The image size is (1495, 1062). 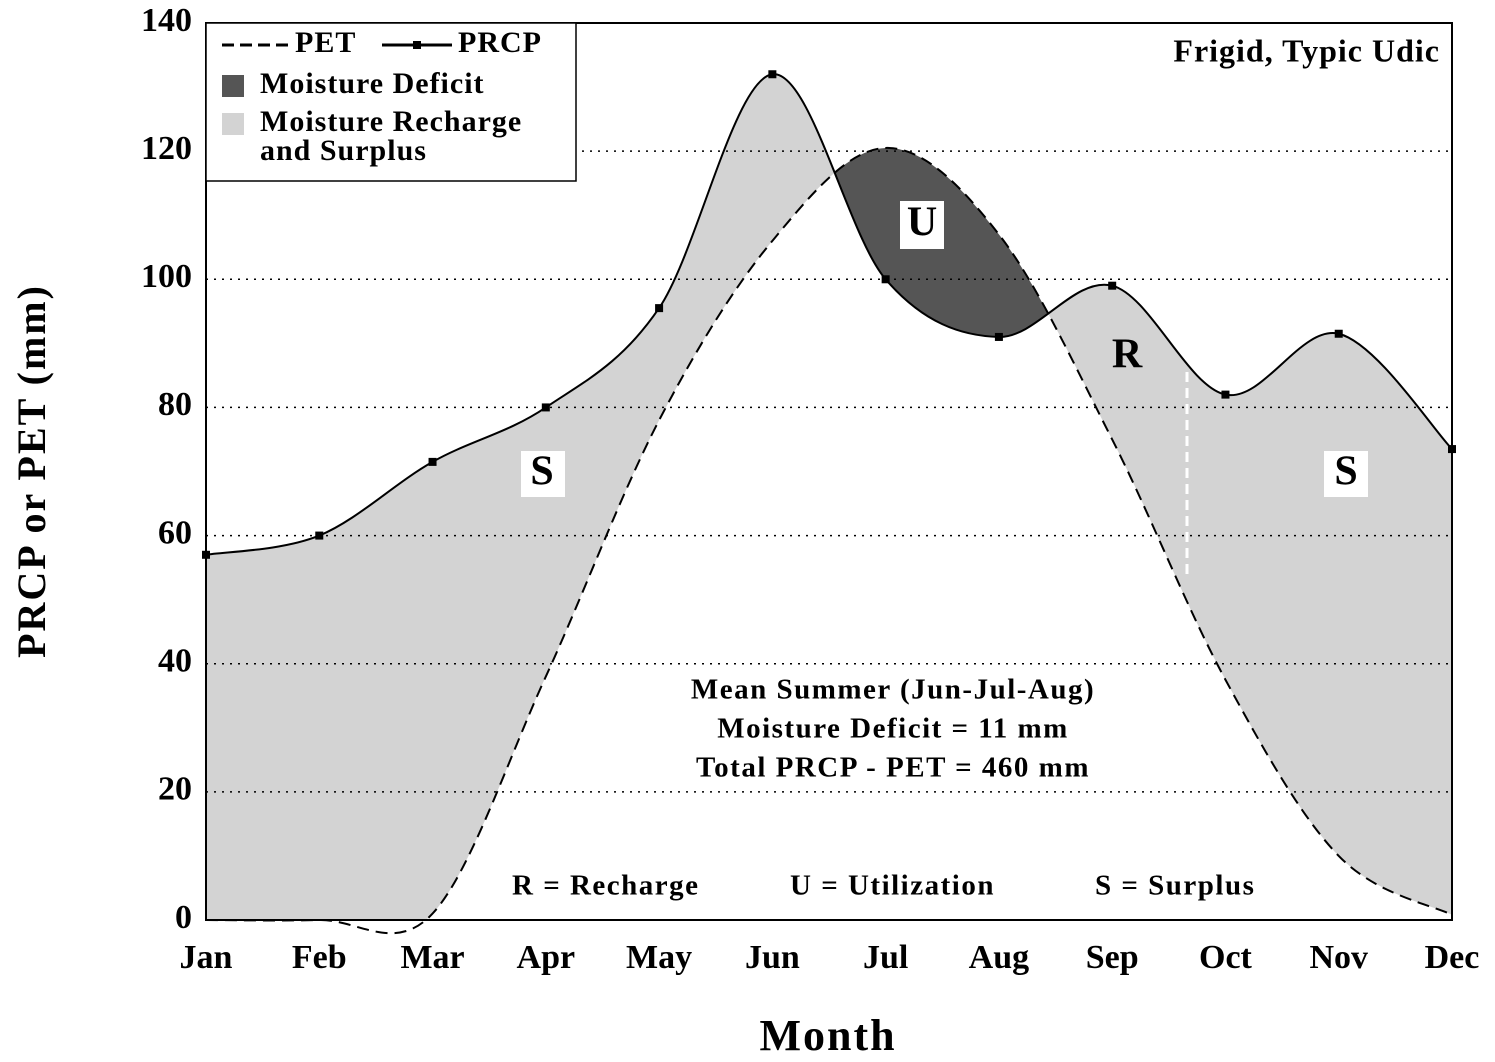 I want to click on region-label: R, so click(x=1127, y=355).